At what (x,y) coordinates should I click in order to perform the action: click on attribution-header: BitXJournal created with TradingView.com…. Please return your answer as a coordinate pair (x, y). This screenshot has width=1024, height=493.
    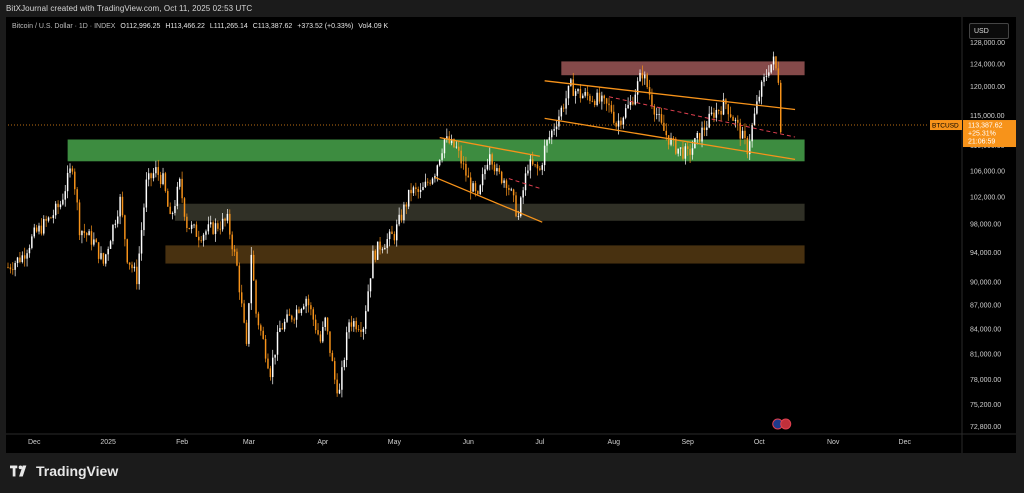
    Looking at the image, I should click on (129, 8).